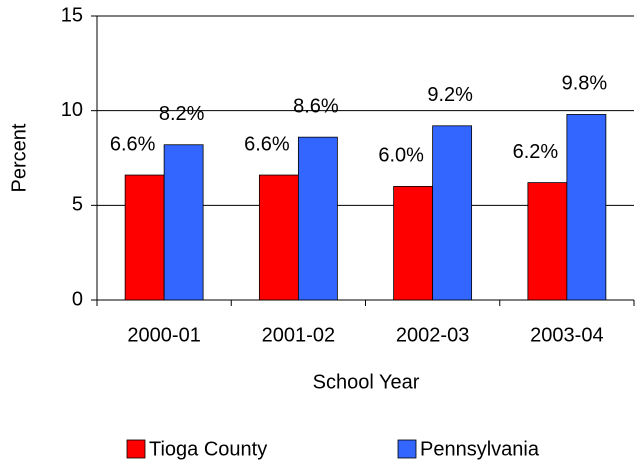 Image resolution: width=636 pixels, height=466 pixels. What do you see at coordinates (316, 106) in the screenshot?
I see `data-label: 8.6%` at bounding box center [316, 106].